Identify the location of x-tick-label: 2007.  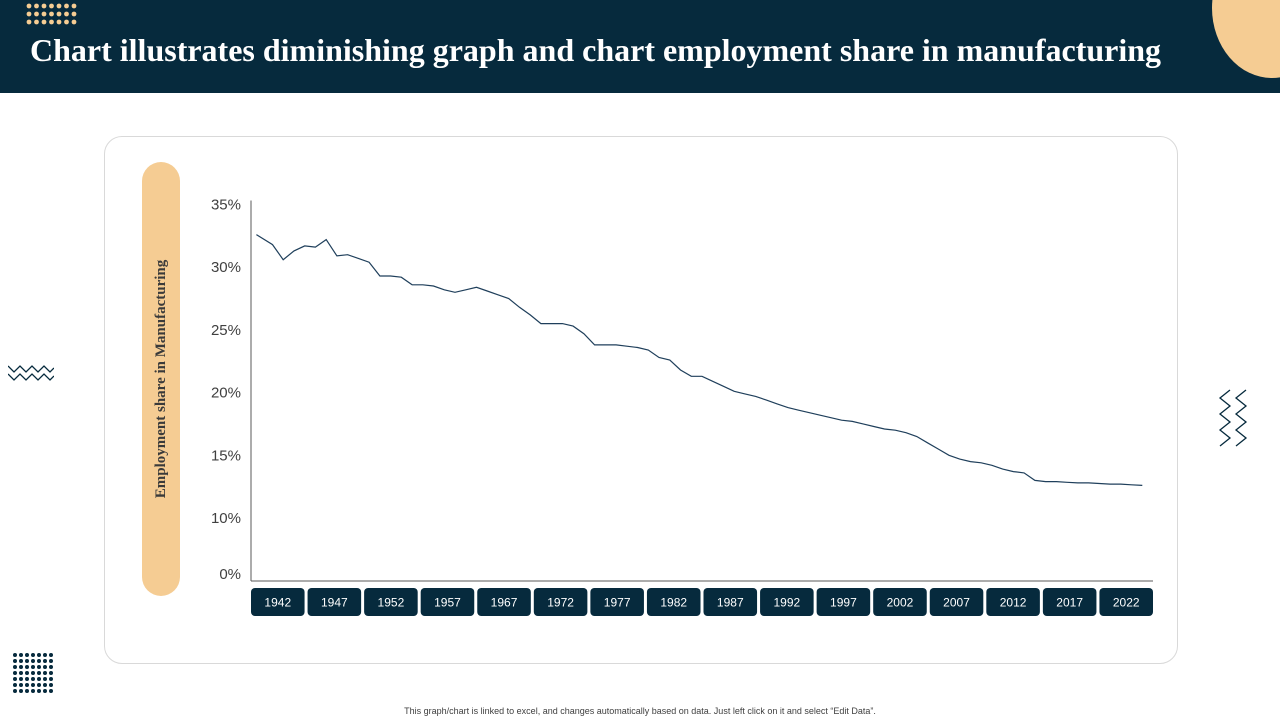
(956, 603).